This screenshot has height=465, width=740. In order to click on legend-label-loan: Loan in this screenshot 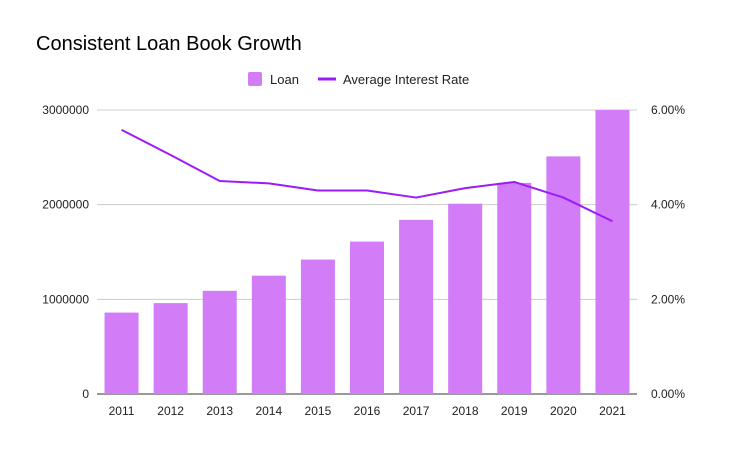, I will do `click(284, 79)`.